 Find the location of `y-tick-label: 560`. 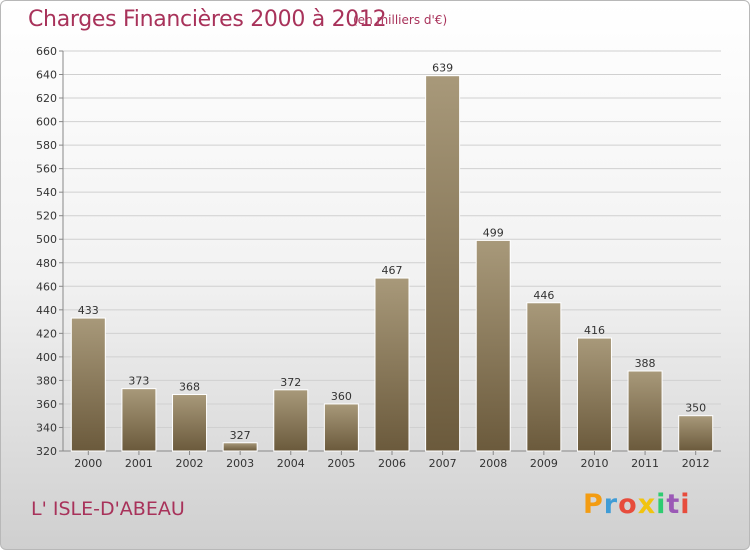

y-tick-label: 560 is located at coordinates (46, 169).